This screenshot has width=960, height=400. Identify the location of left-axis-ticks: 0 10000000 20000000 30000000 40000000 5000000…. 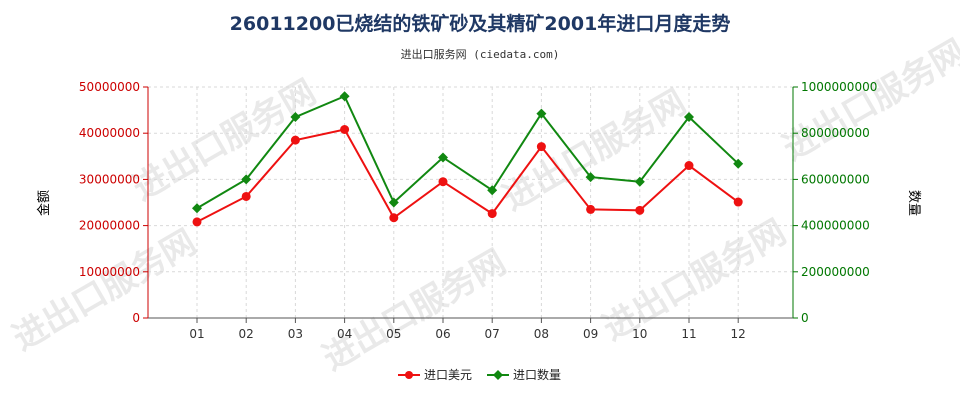
(113, 202).